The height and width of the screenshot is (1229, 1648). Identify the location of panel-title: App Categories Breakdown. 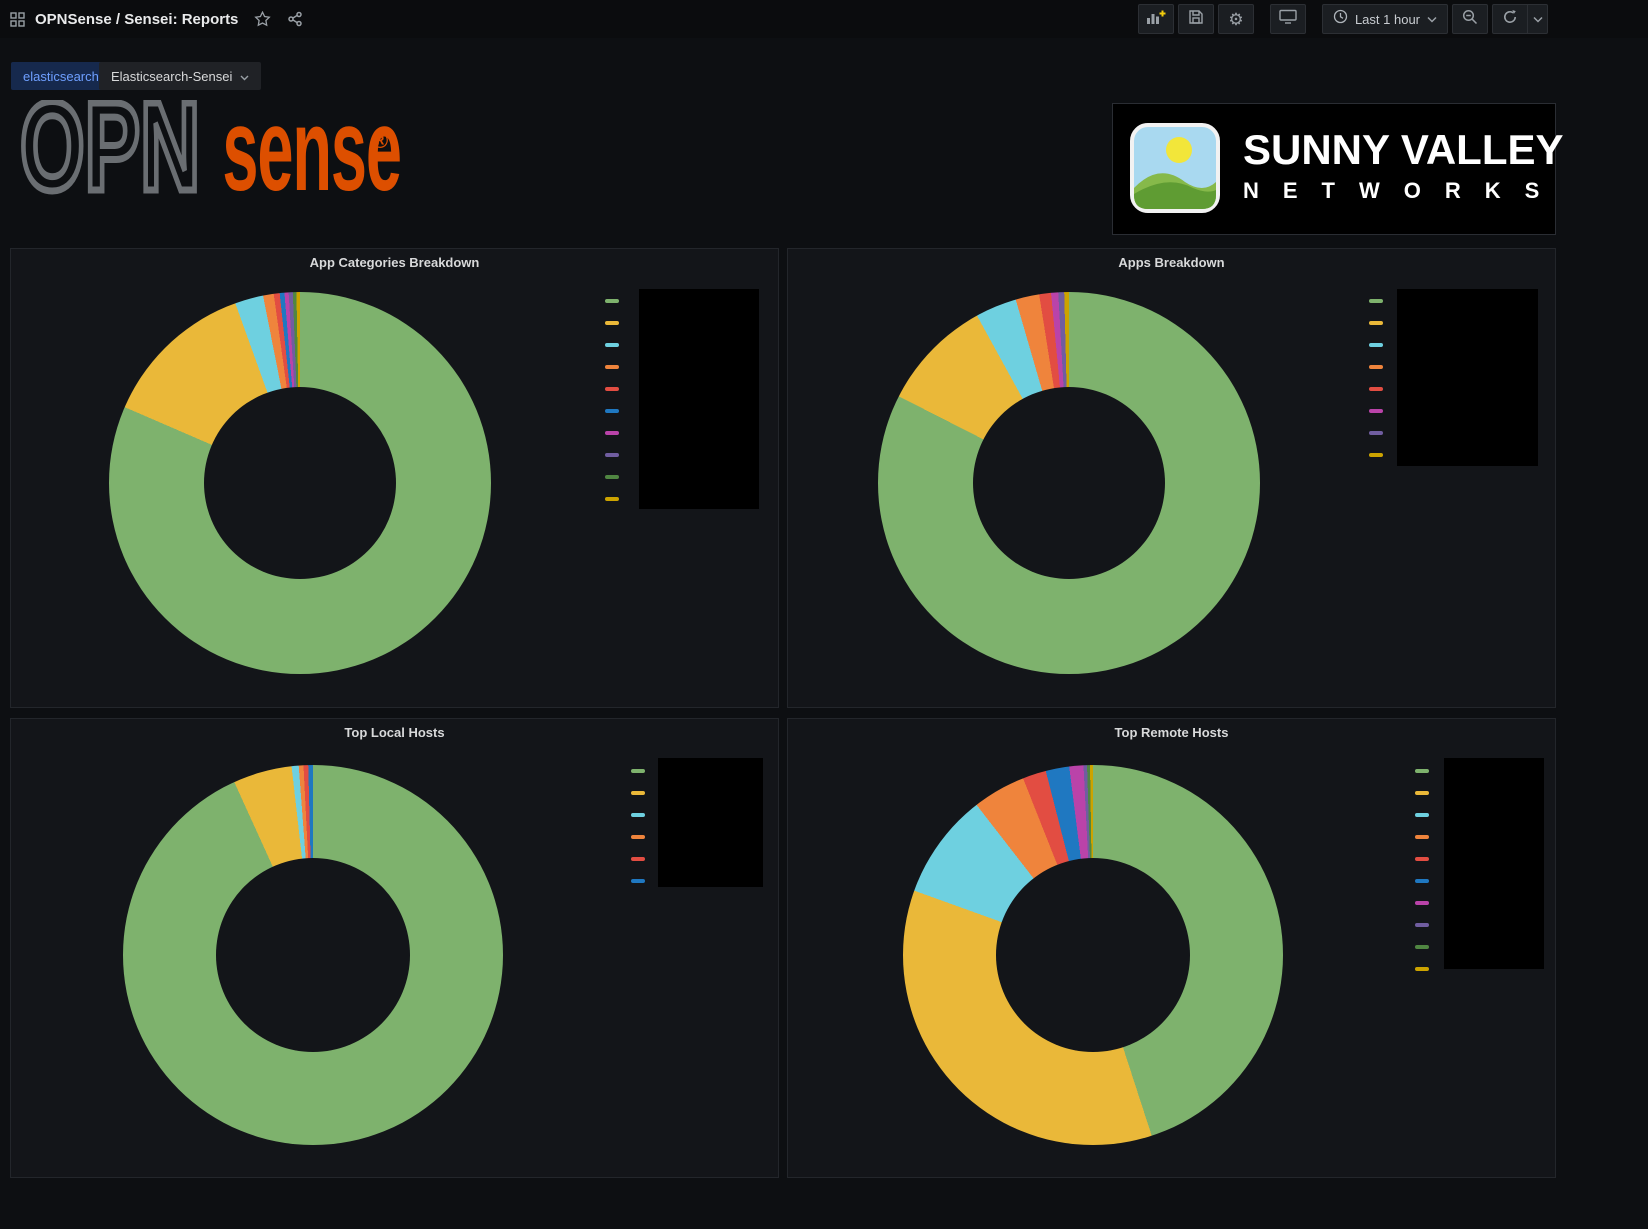
(394, 262).